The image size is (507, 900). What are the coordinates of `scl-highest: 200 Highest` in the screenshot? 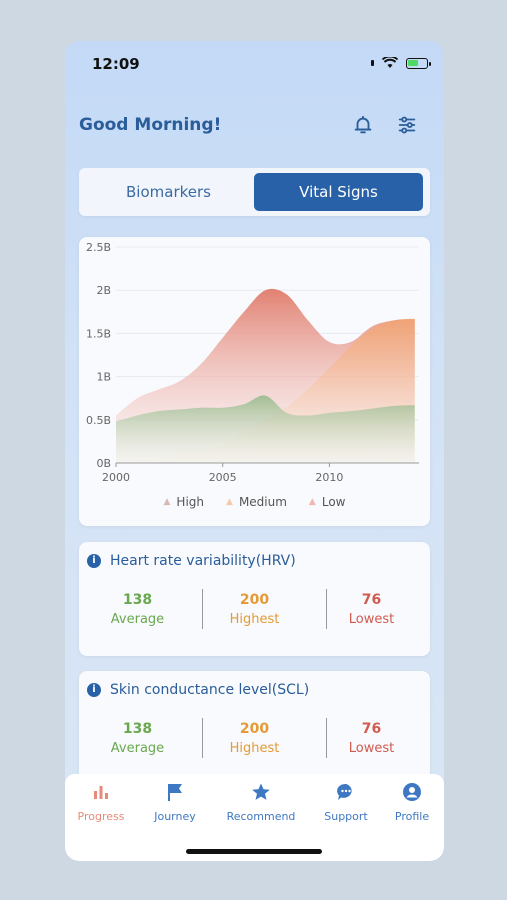 It's located at (254, 738).